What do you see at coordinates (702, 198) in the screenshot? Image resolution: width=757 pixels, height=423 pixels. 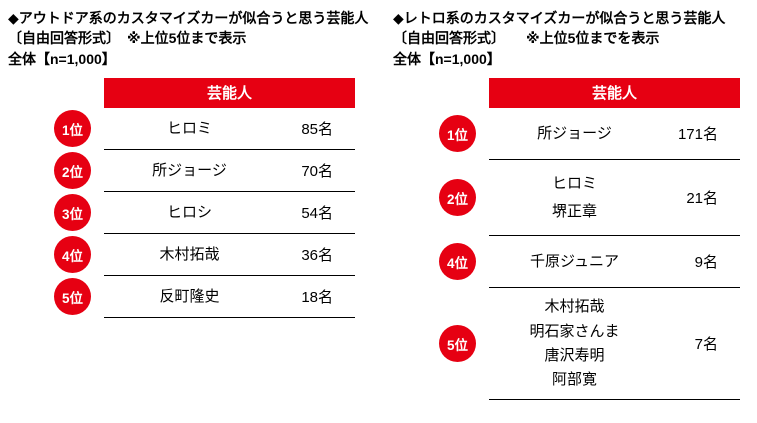 I see `response-count: 21名` at bounding box center [702, 198].